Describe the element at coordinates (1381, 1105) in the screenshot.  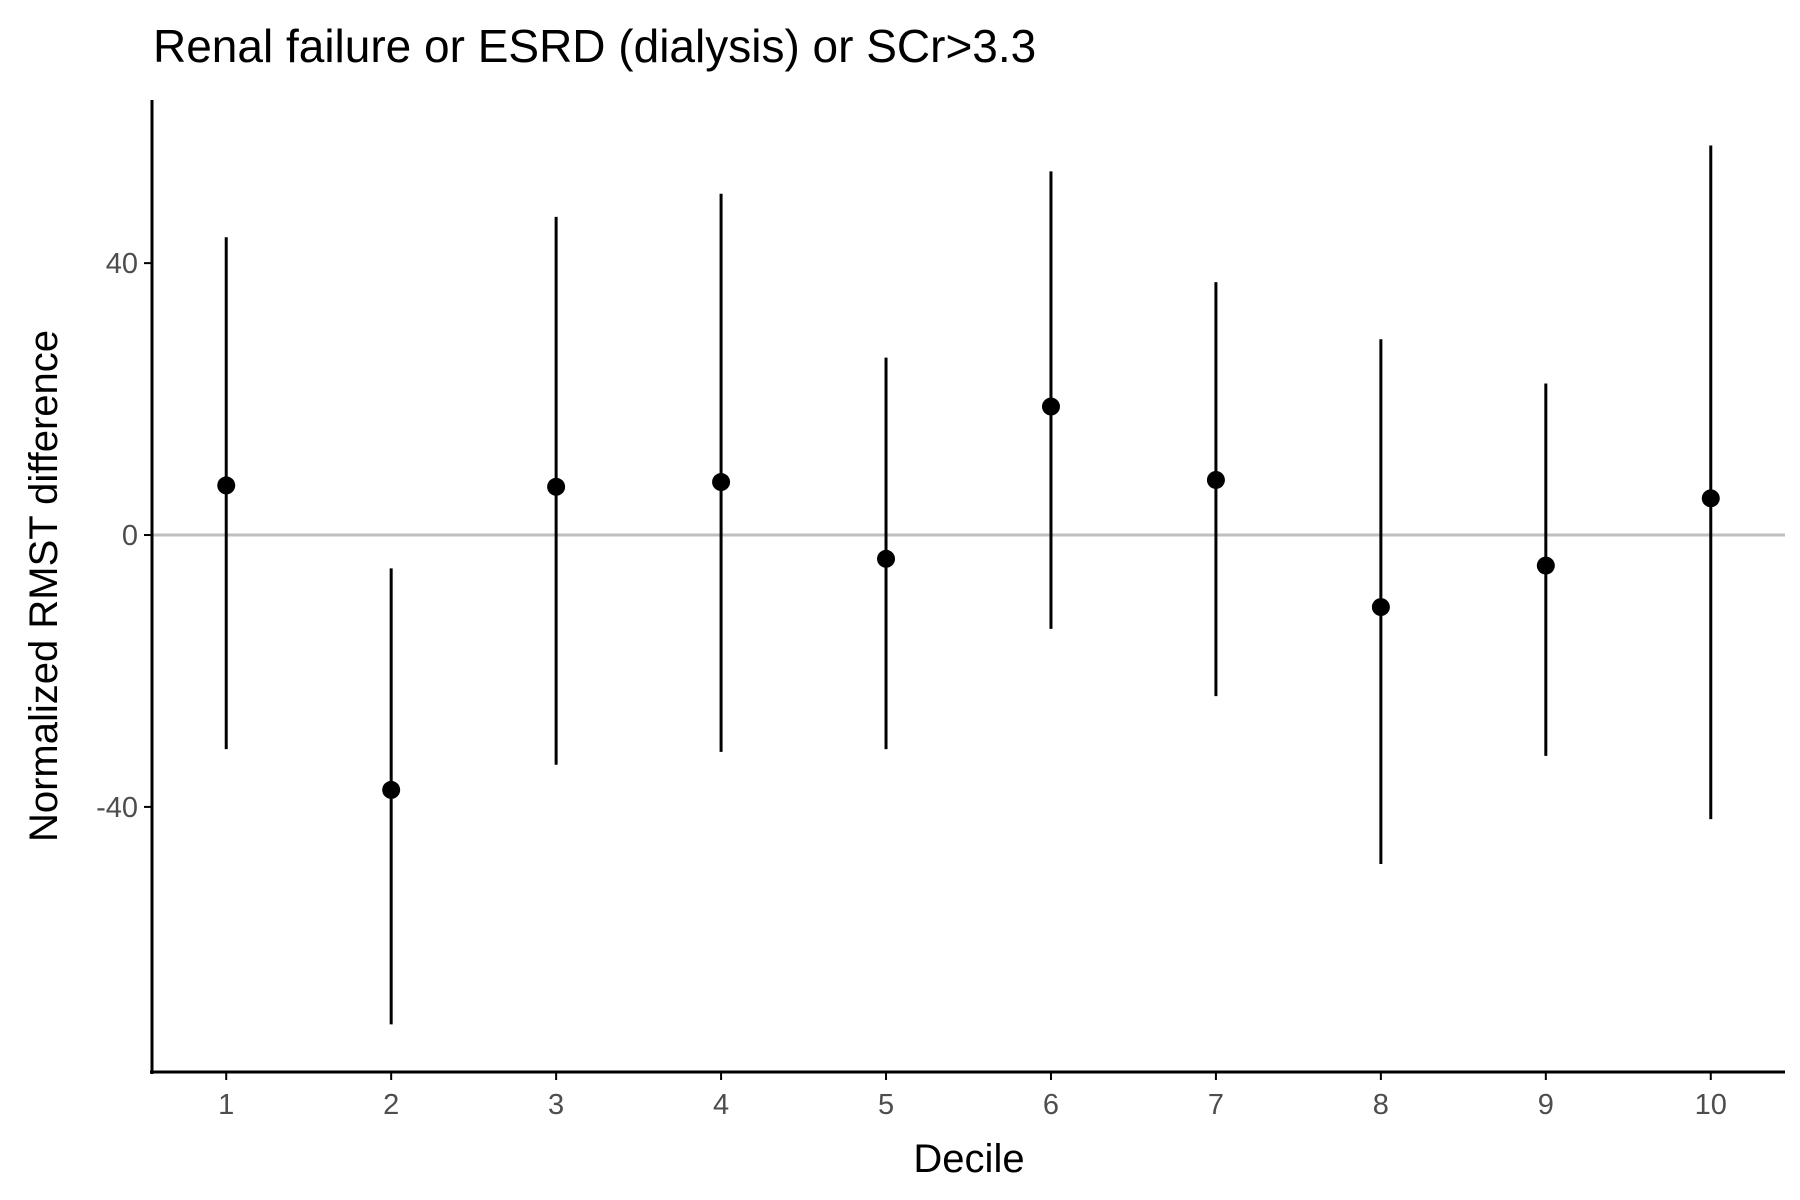
I see `x-tick-label: 8` at that location.